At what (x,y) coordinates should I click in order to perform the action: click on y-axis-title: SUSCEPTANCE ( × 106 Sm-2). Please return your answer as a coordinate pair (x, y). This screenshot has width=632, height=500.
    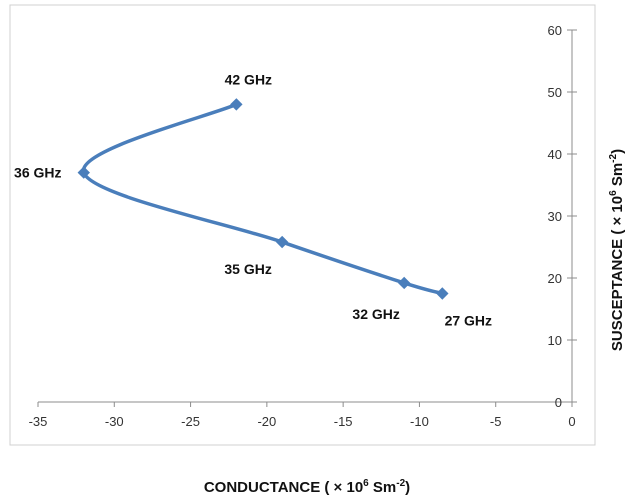
    Looking at the image, I should click on (617, 250).